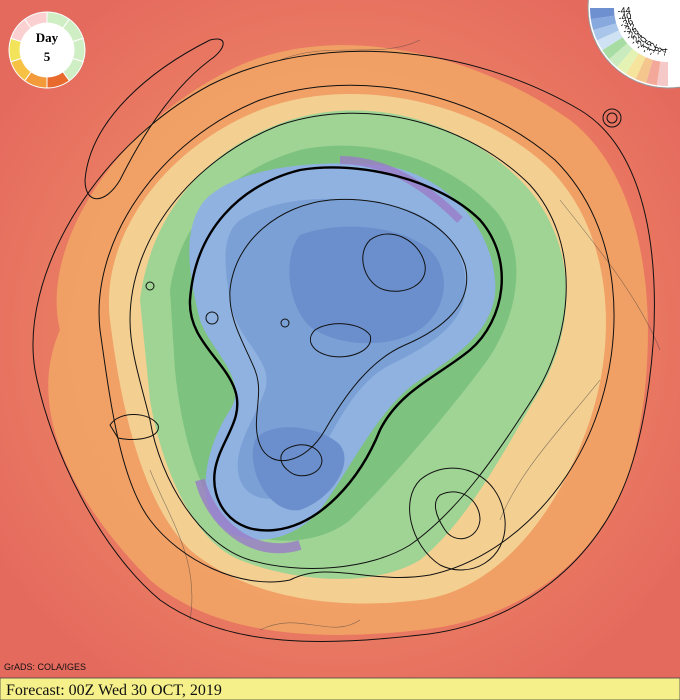 This screenshot has height=700, width=680. Describe the element at coordinates (45, 667) in the screenshot. I see `credit: GrADS: COLA/IGES` at that location.